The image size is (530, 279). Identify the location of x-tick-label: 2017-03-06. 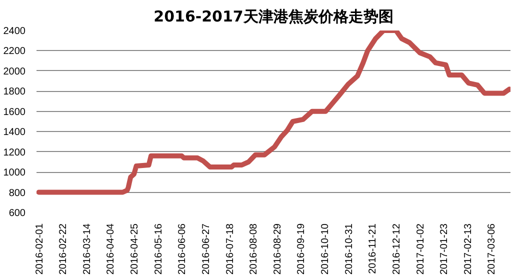
(492, 249).